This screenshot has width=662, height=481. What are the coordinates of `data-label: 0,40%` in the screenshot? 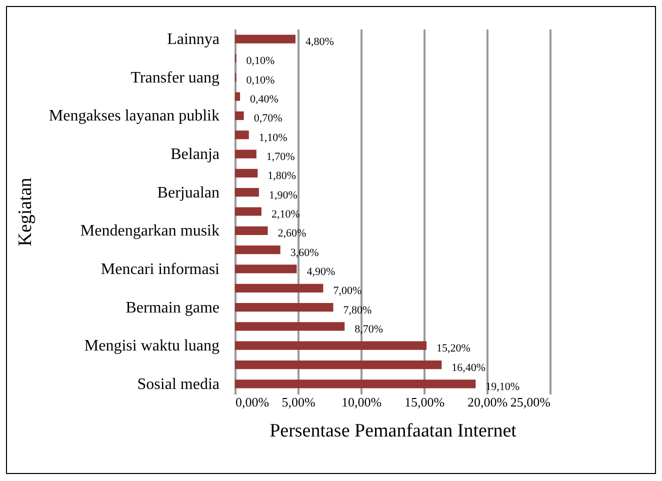 It's located at (264, 100).